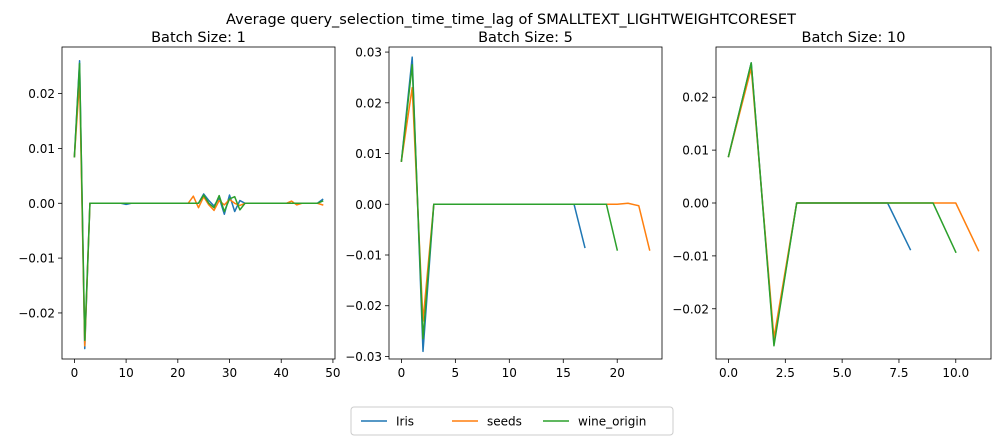 The height and width of the screenshot is (445, 1002). What do you see at coordinates (955, 373) in the screenshot?
I see `x-tick-label: 10.0` at bounding box center [955, 373].